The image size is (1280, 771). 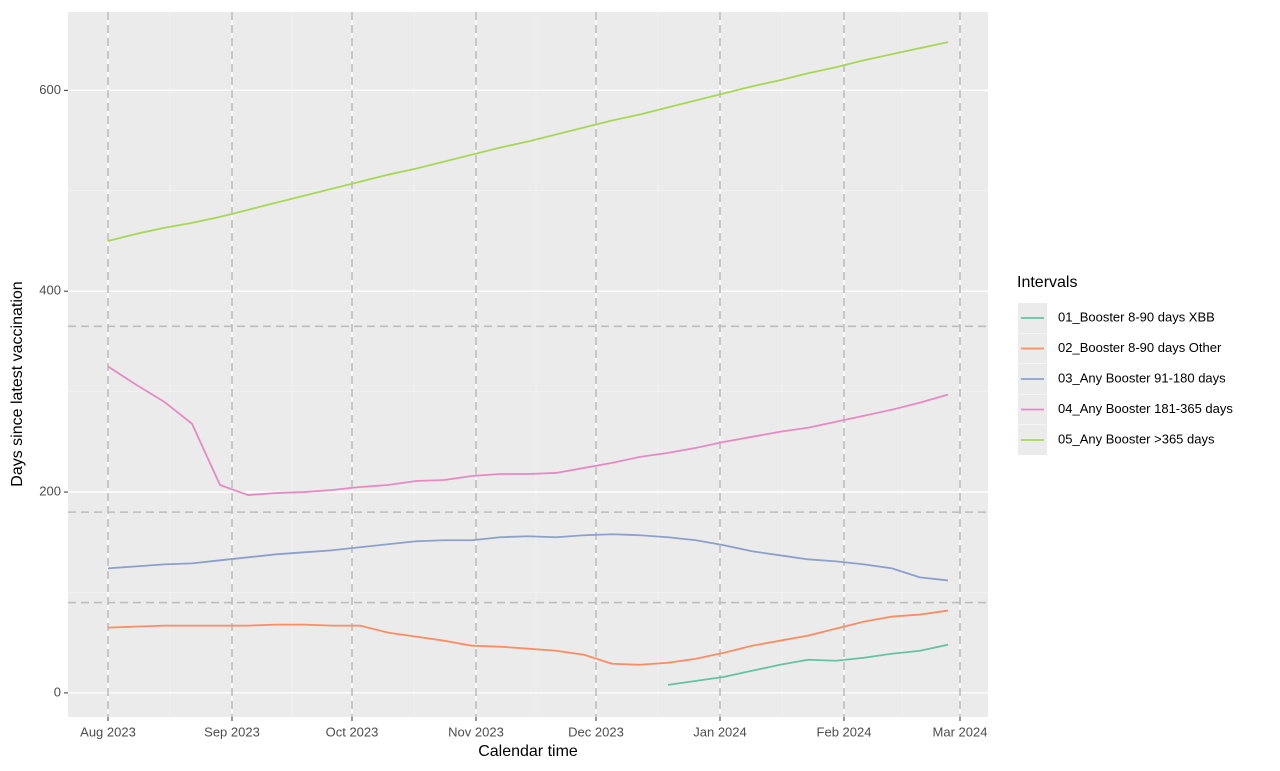 What do you see at coordinates (108, 731) in the screenshot?
I see `x-tick-label: Aug 2023` at bounding box center [108, 731].